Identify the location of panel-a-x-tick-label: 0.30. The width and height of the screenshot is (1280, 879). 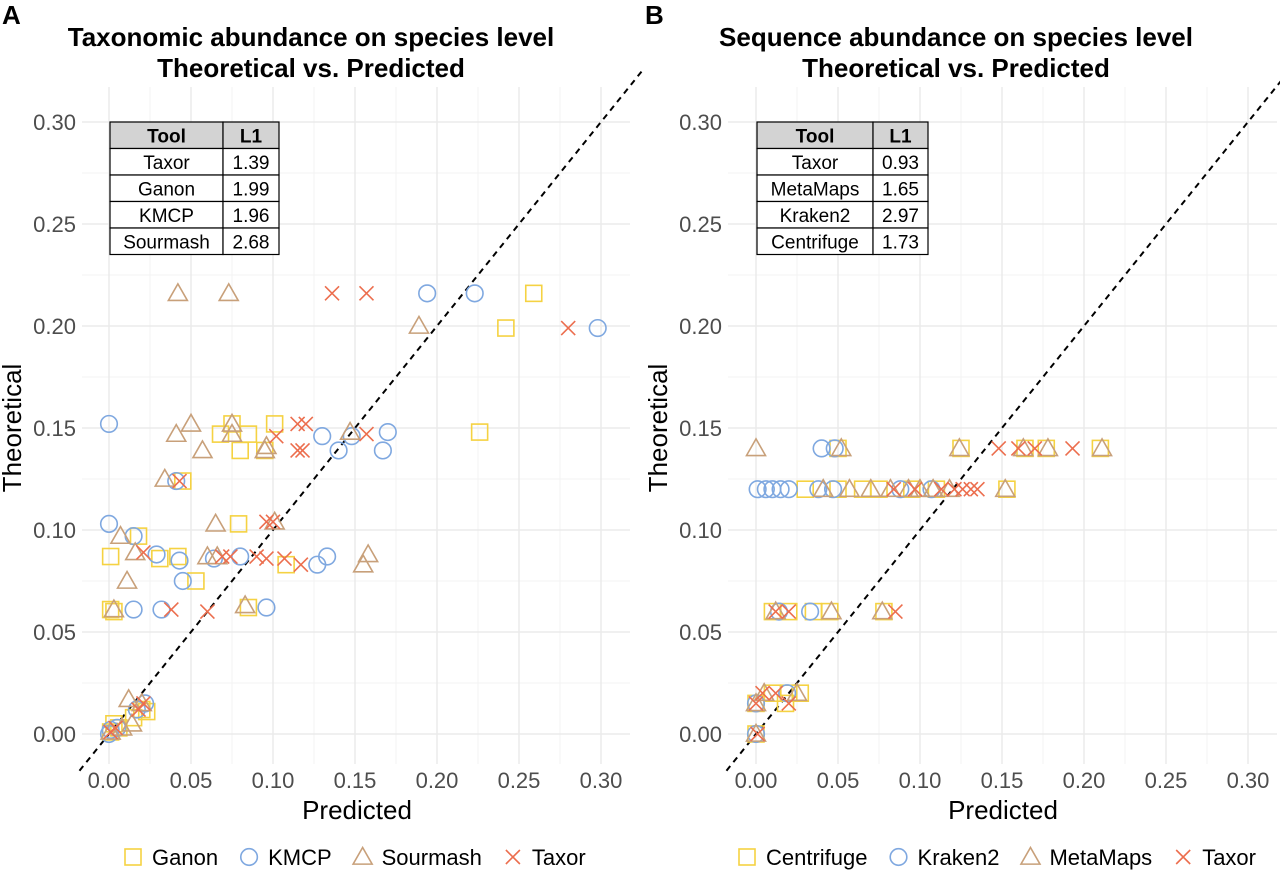
(601, 780).